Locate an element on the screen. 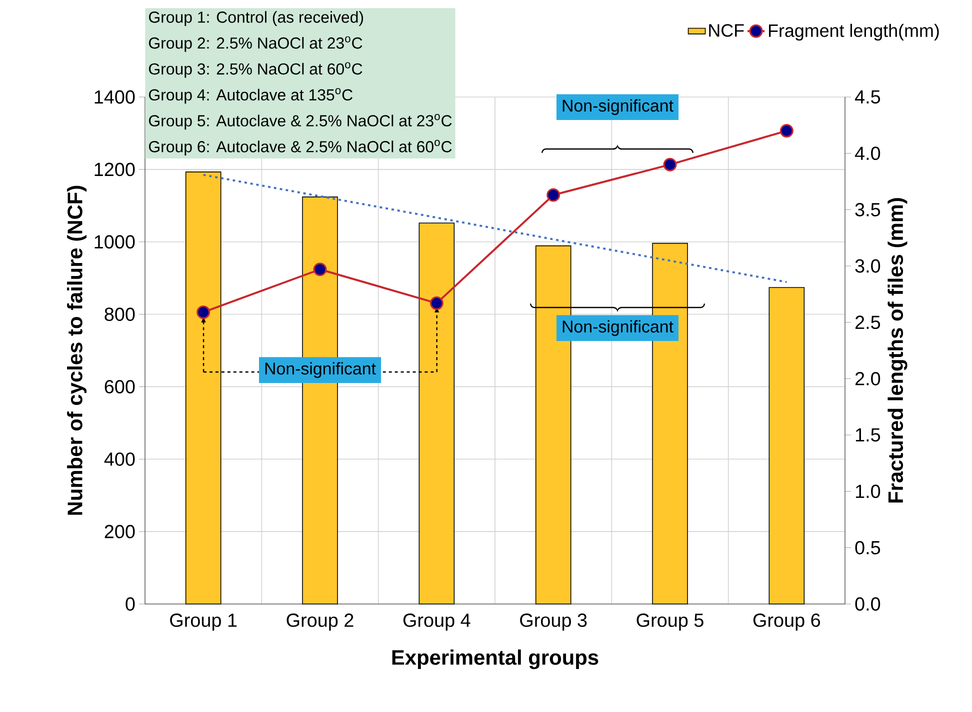  annotation: Group 4: Autoclave at 135$^{o}$C is located at coordinates (250, 96).